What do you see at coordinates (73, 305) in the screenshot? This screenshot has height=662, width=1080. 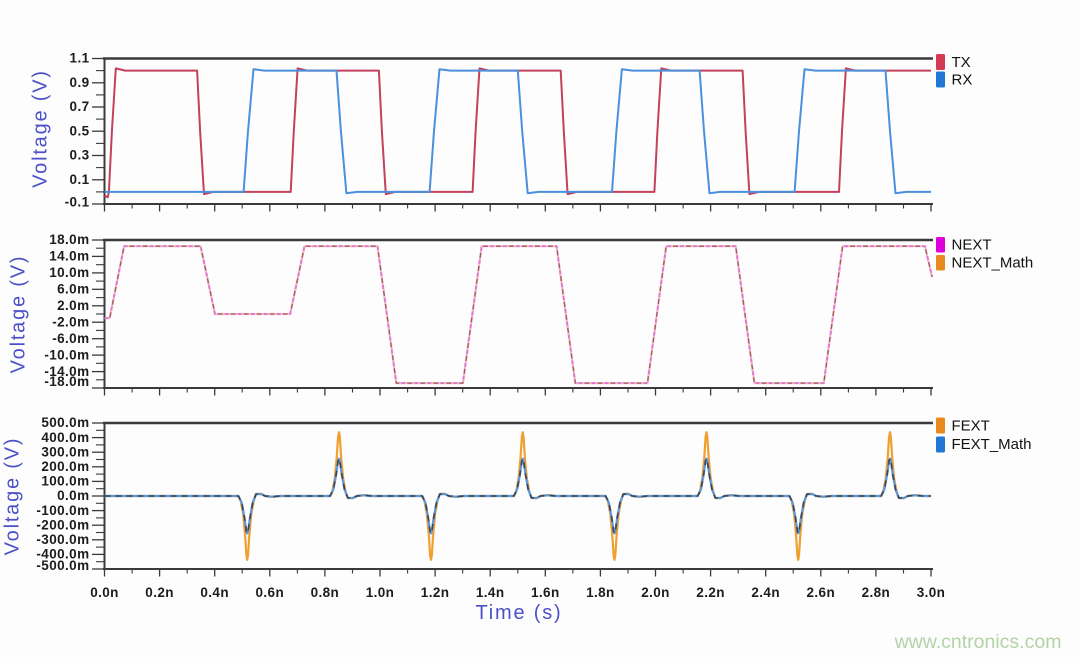 I see `svg-text: 2.0m` at bounding box center [73, 305].